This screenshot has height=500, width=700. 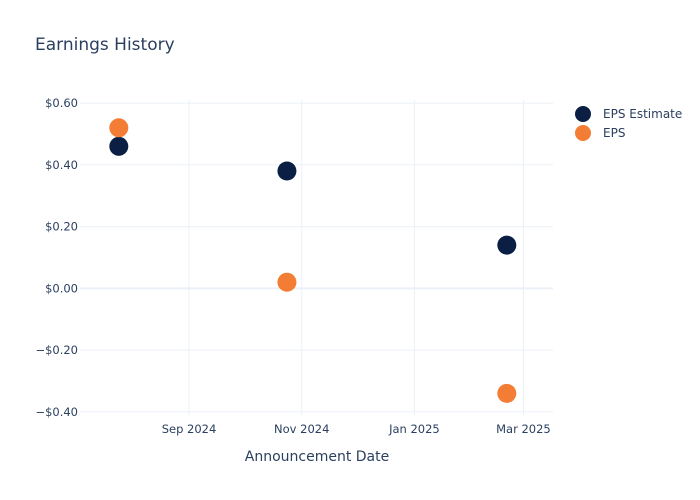 What do you see at coordinates (56, 350) in the screenshot?
I see `y-tick-label: −$0.20` at bounding box center [56, 350].